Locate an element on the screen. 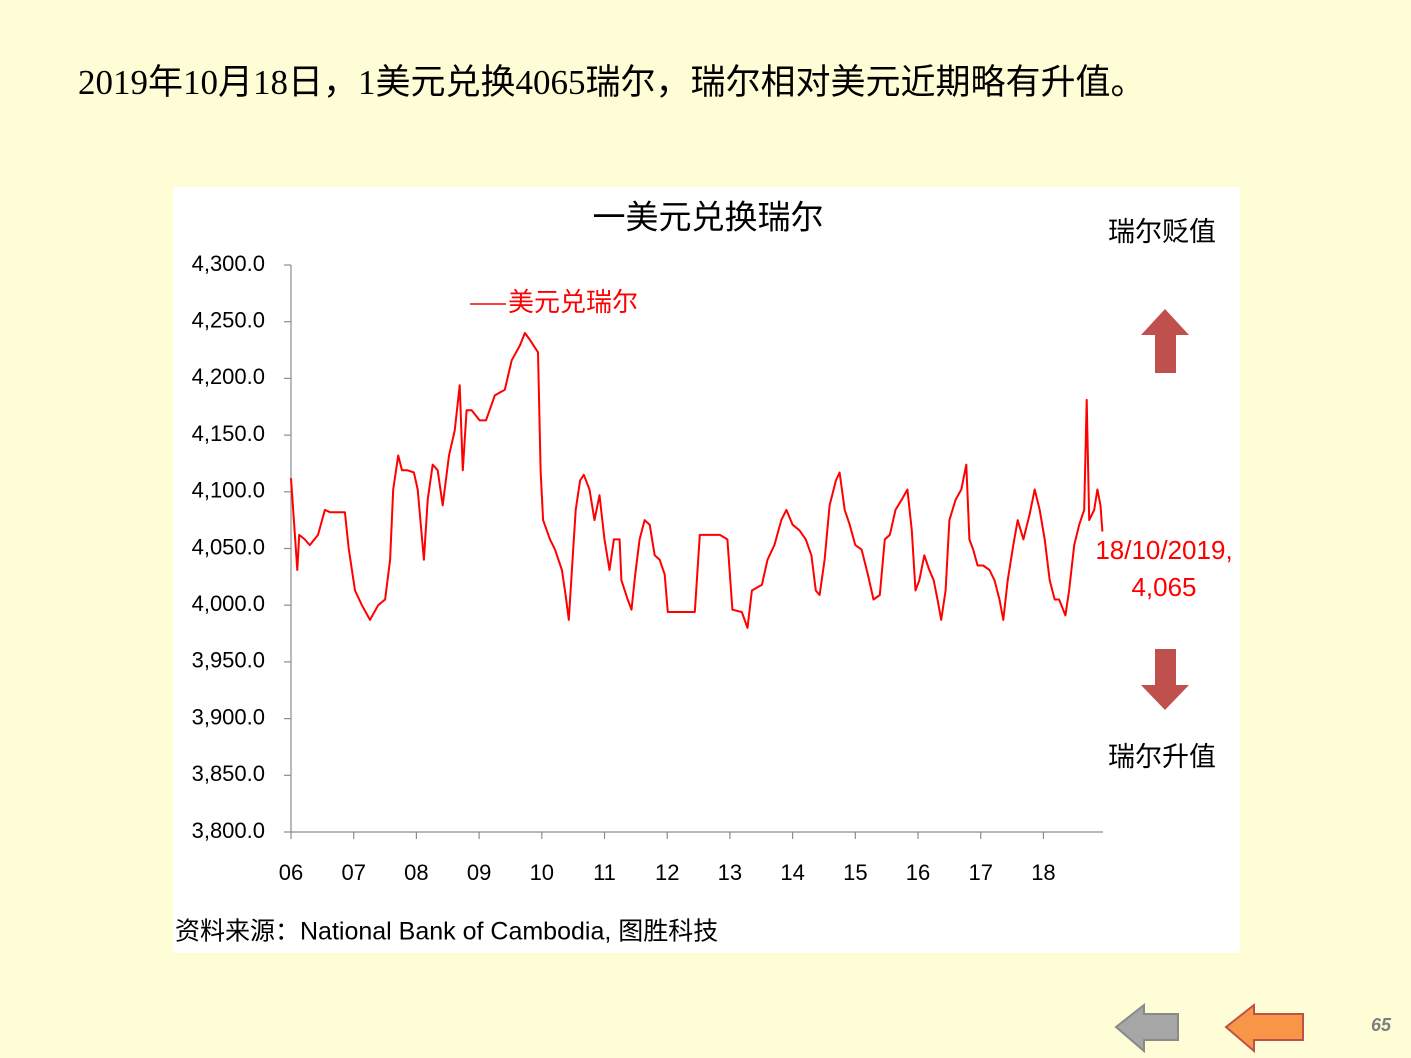 The image size is (1411, 1058). x-tick-label: 15 is located at coordinates (855, 872).